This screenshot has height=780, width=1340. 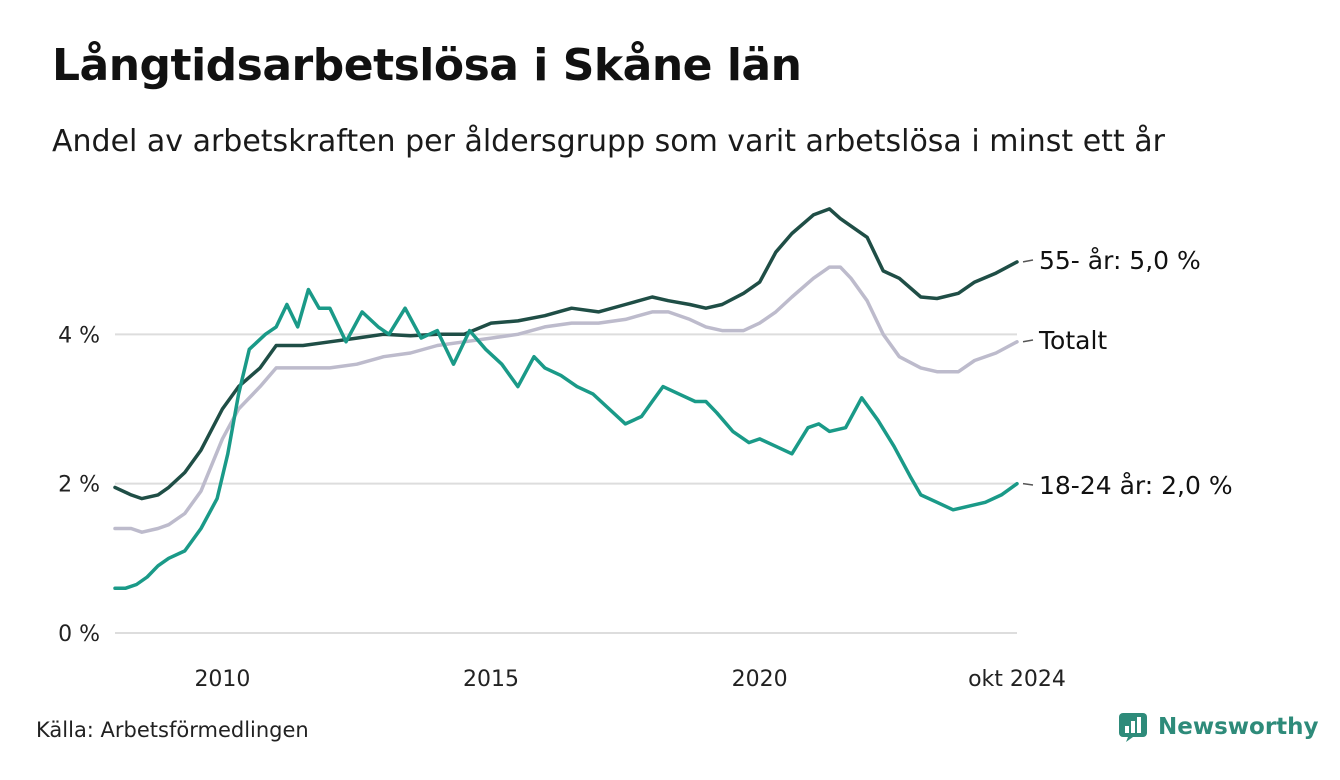 I want to click on y-tick-label: 2 %, so click(x=79, y=485).